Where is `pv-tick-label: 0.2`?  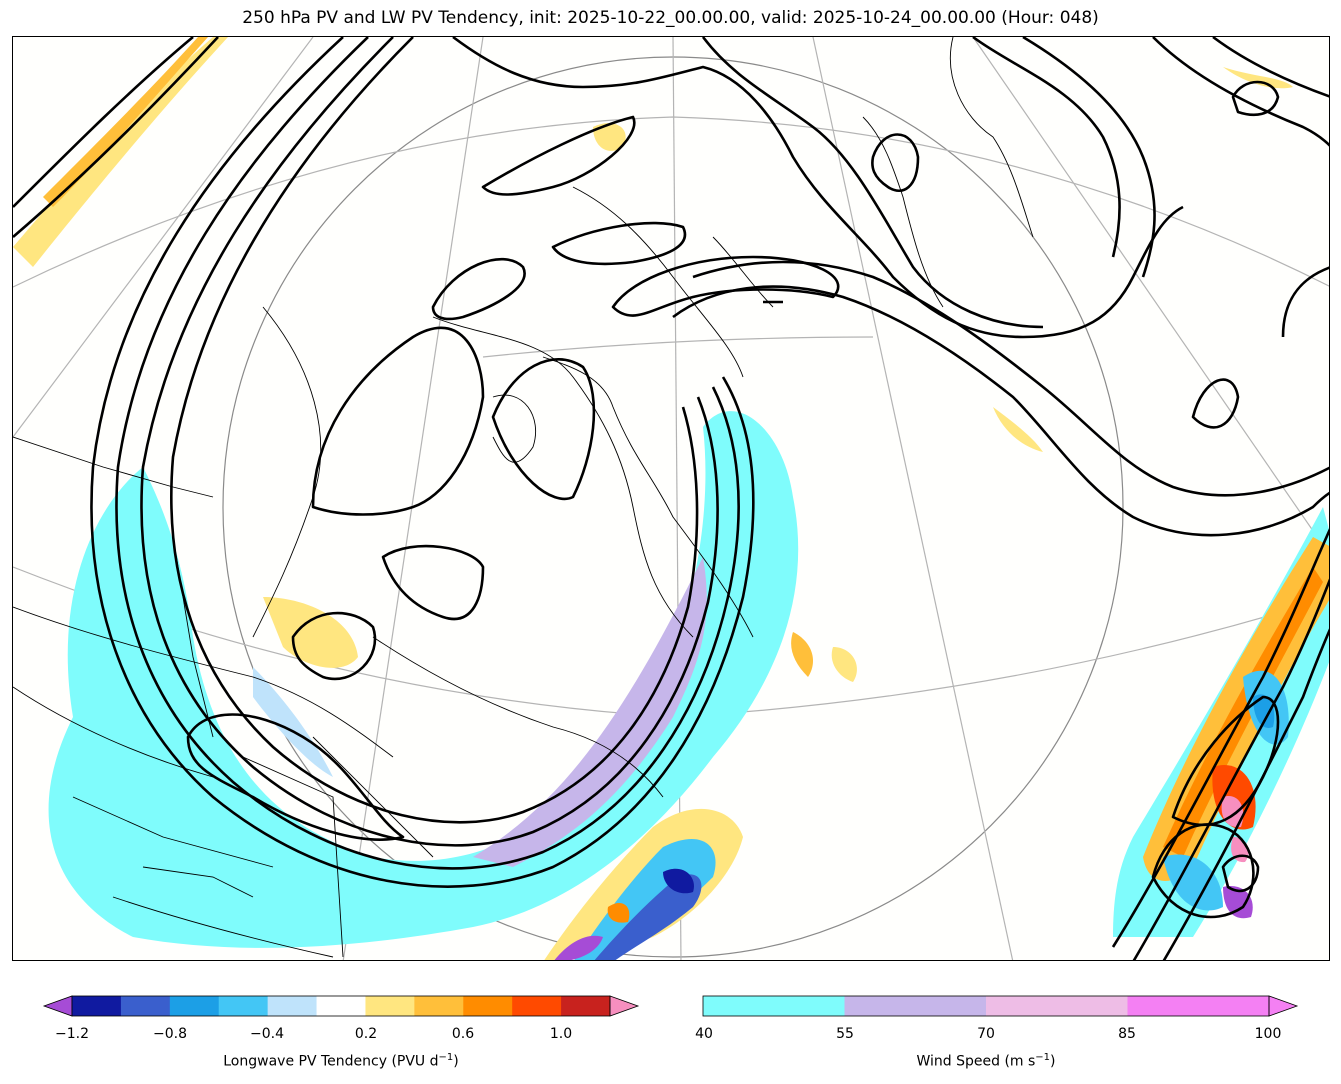
pv-tick-label: 0.2 is located at coordinates (366, 1034).